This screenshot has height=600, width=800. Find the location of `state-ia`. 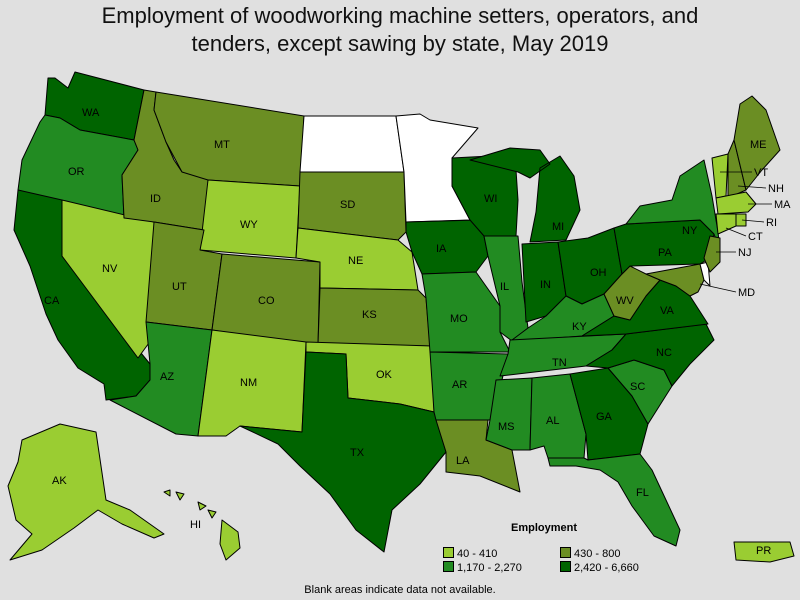

state-ia is located at coordinates (447, 247).